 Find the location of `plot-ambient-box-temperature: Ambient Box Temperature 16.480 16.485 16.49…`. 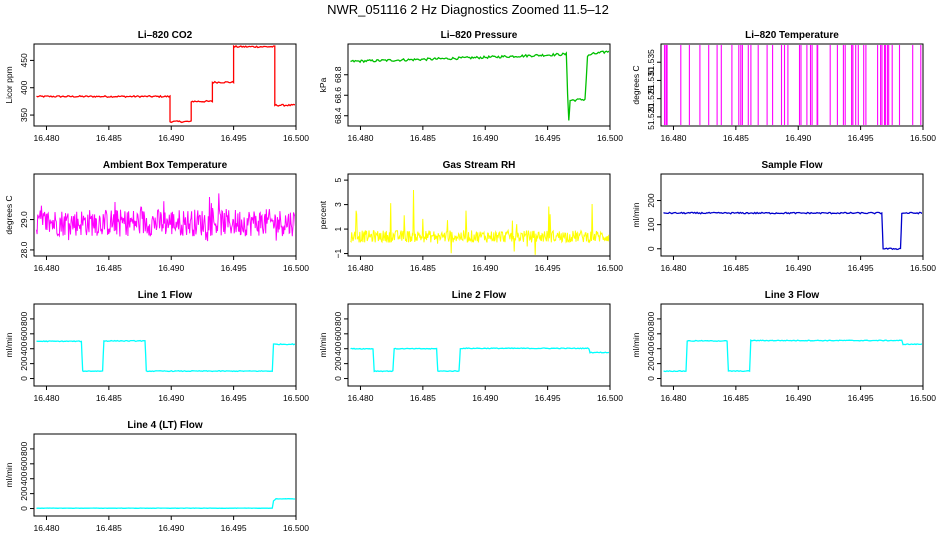

plot-ambient-box-temperature: Ambient Box Temperature 16.480 16.485 16.49… is located at coordinates (156, 216).